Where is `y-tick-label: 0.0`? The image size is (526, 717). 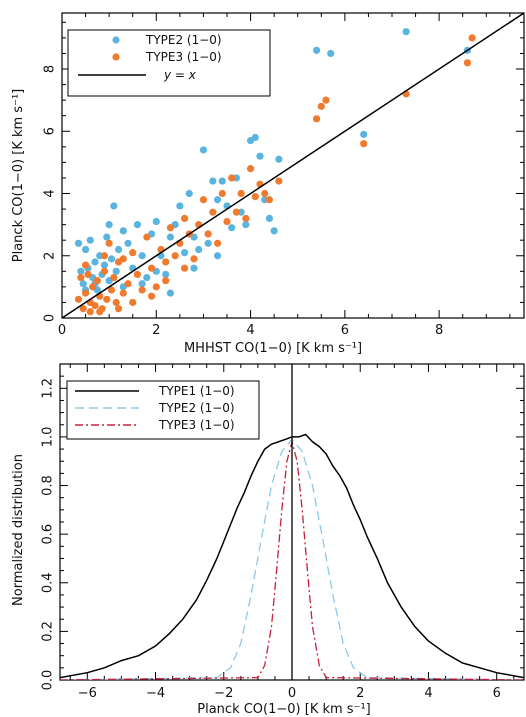
y-tick-label: 0.0 is located at coordinates (48, 680).